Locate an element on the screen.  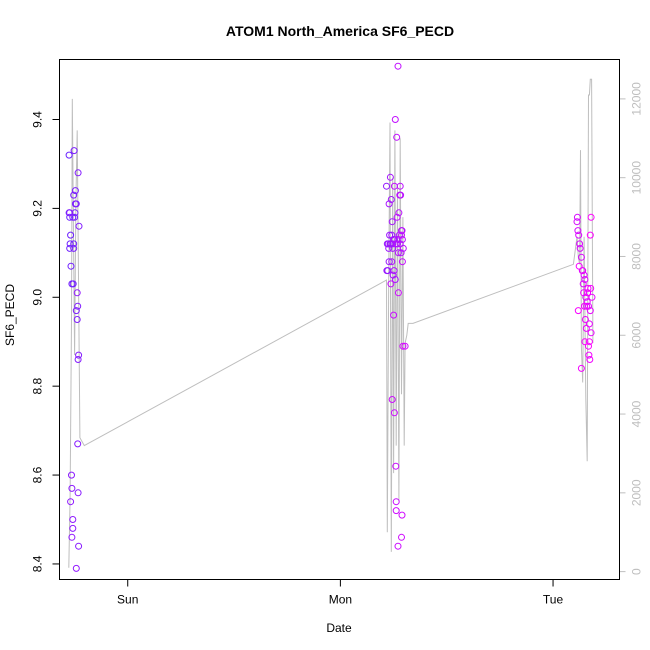
y-axis-label: SF6_PECD is located at coordinates (10, 315).